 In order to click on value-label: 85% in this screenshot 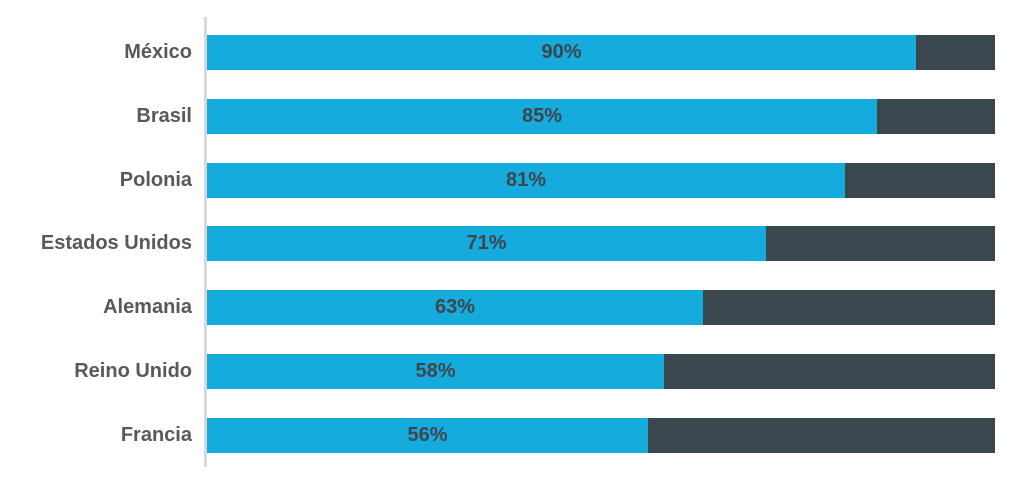, I will do `click(542, 116)`.